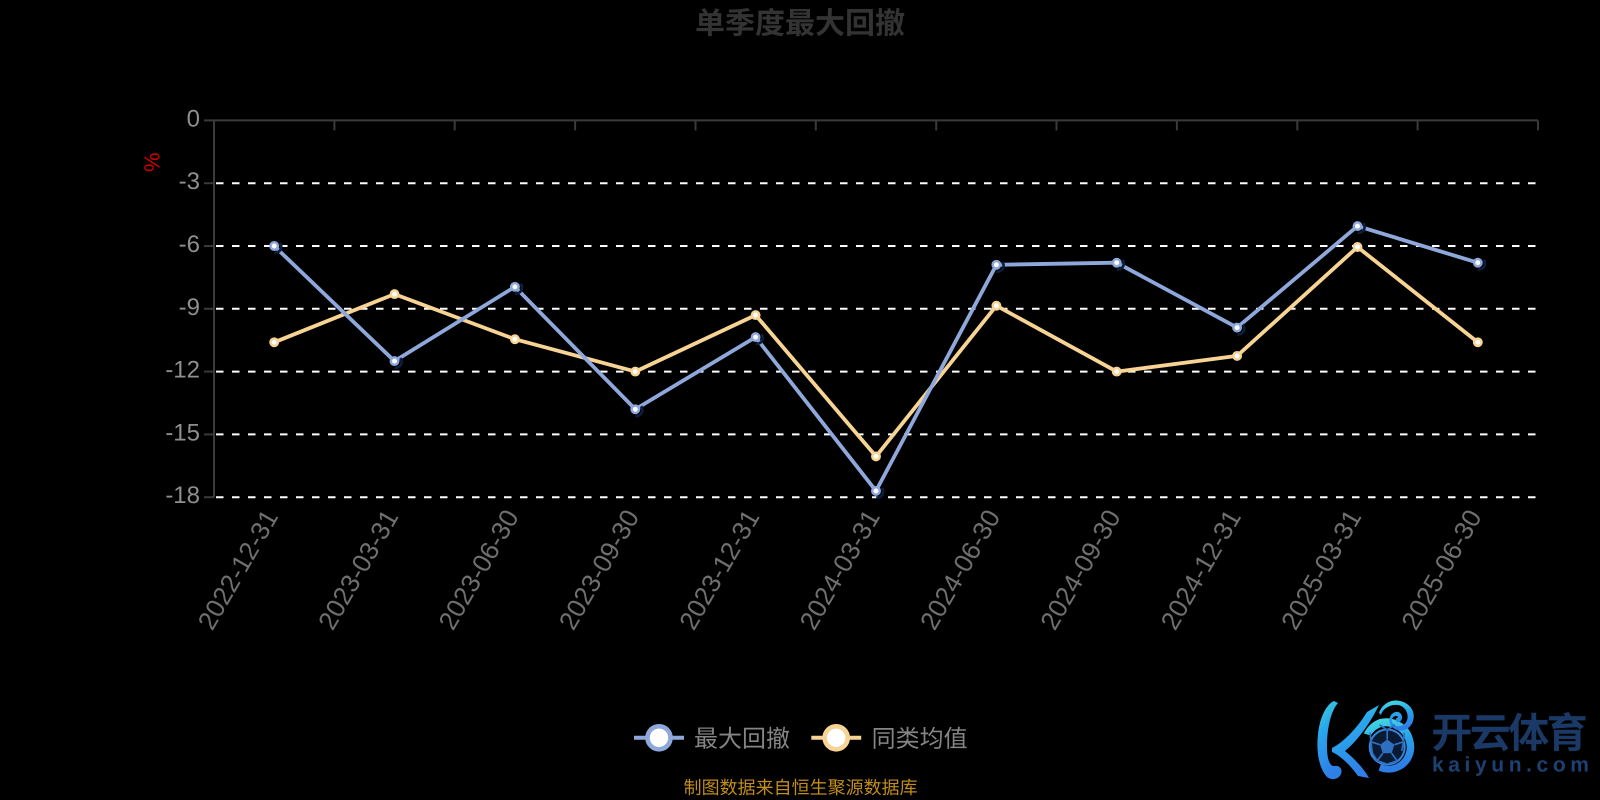 The width and height of the screenshot is (1600, 800). Describe the element at coordinates (189, 181) in the screenshot. I see `svg-text: -3` at that location.